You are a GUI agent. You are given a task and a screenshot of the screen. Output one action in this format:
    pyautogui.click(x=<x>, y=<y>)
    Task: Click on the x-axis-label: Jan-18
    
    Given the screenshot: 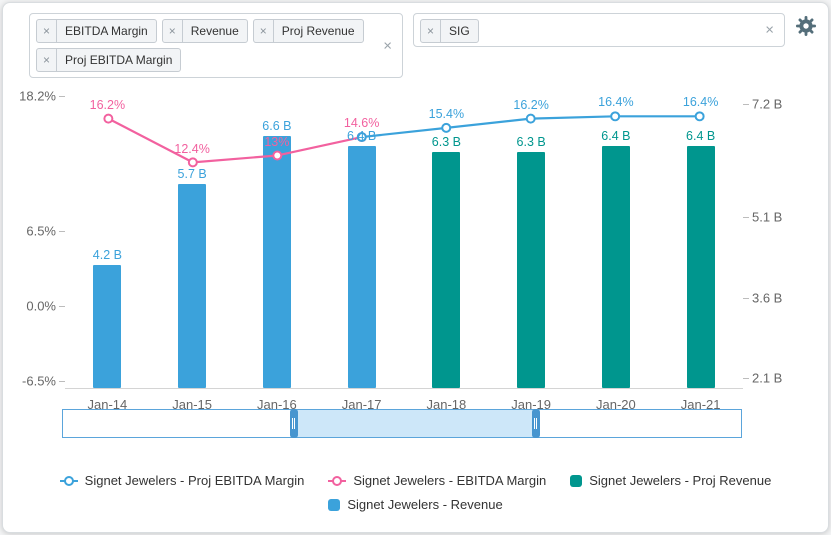 What is the action you would take?
    pyautogui.click(x=446, y=404)
    